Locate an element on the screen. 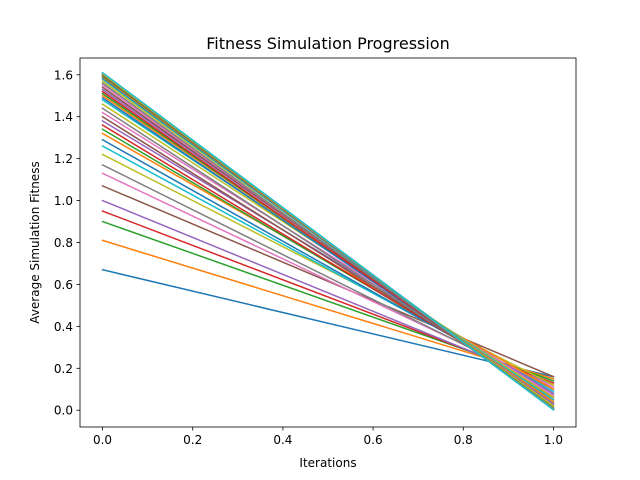  y-tick-label: 1.0 is located at coordinates (63, 201).